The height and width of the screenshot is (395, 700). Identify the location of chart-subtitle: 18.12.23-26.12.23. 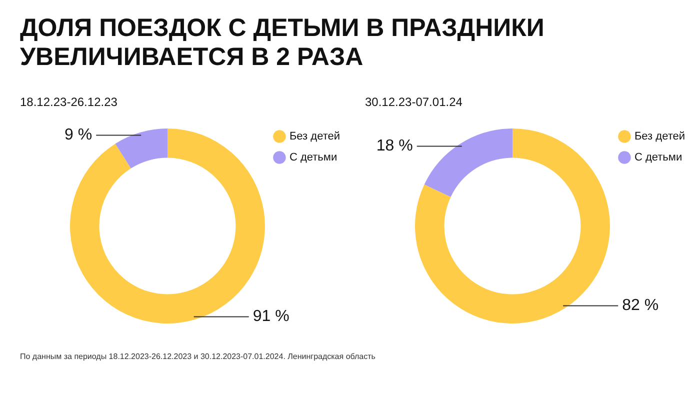
(69, 103).